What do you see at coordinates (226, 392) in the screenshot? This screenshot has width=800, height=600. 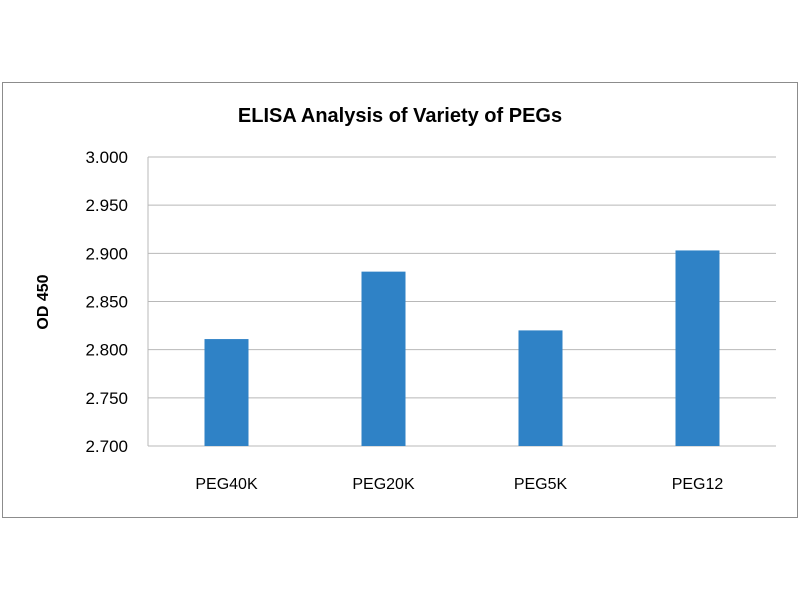 I see `bar-peg40k` at bounding box center [226, 392].